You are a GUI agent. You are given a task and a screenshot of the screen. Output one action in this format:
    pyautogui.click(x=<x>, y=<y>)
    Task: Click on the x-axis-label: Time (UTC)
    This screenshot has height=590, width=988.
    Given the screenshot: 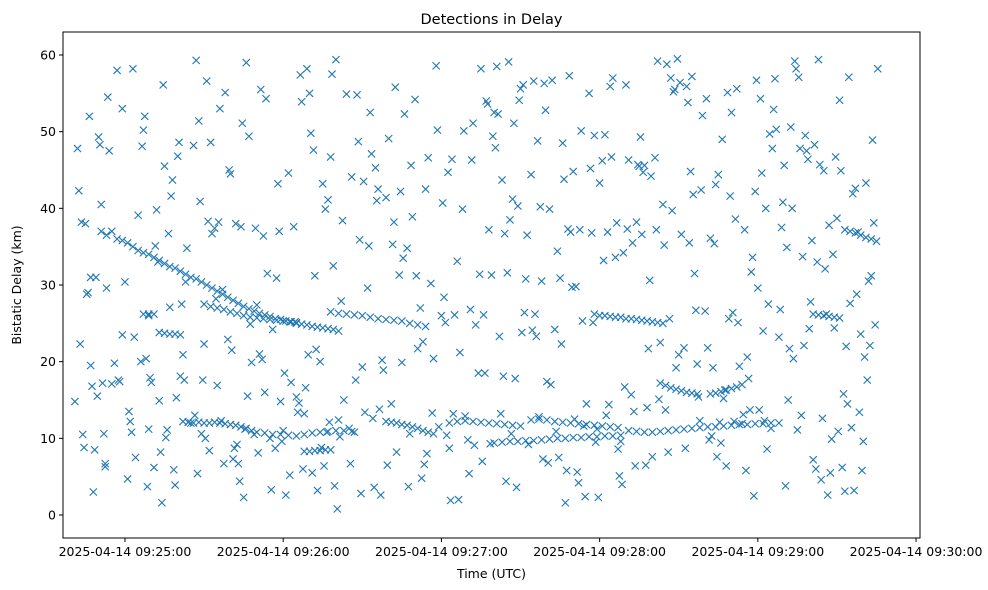 What is the action you would take?
    pyautogui.click(x=491, y=573)
    